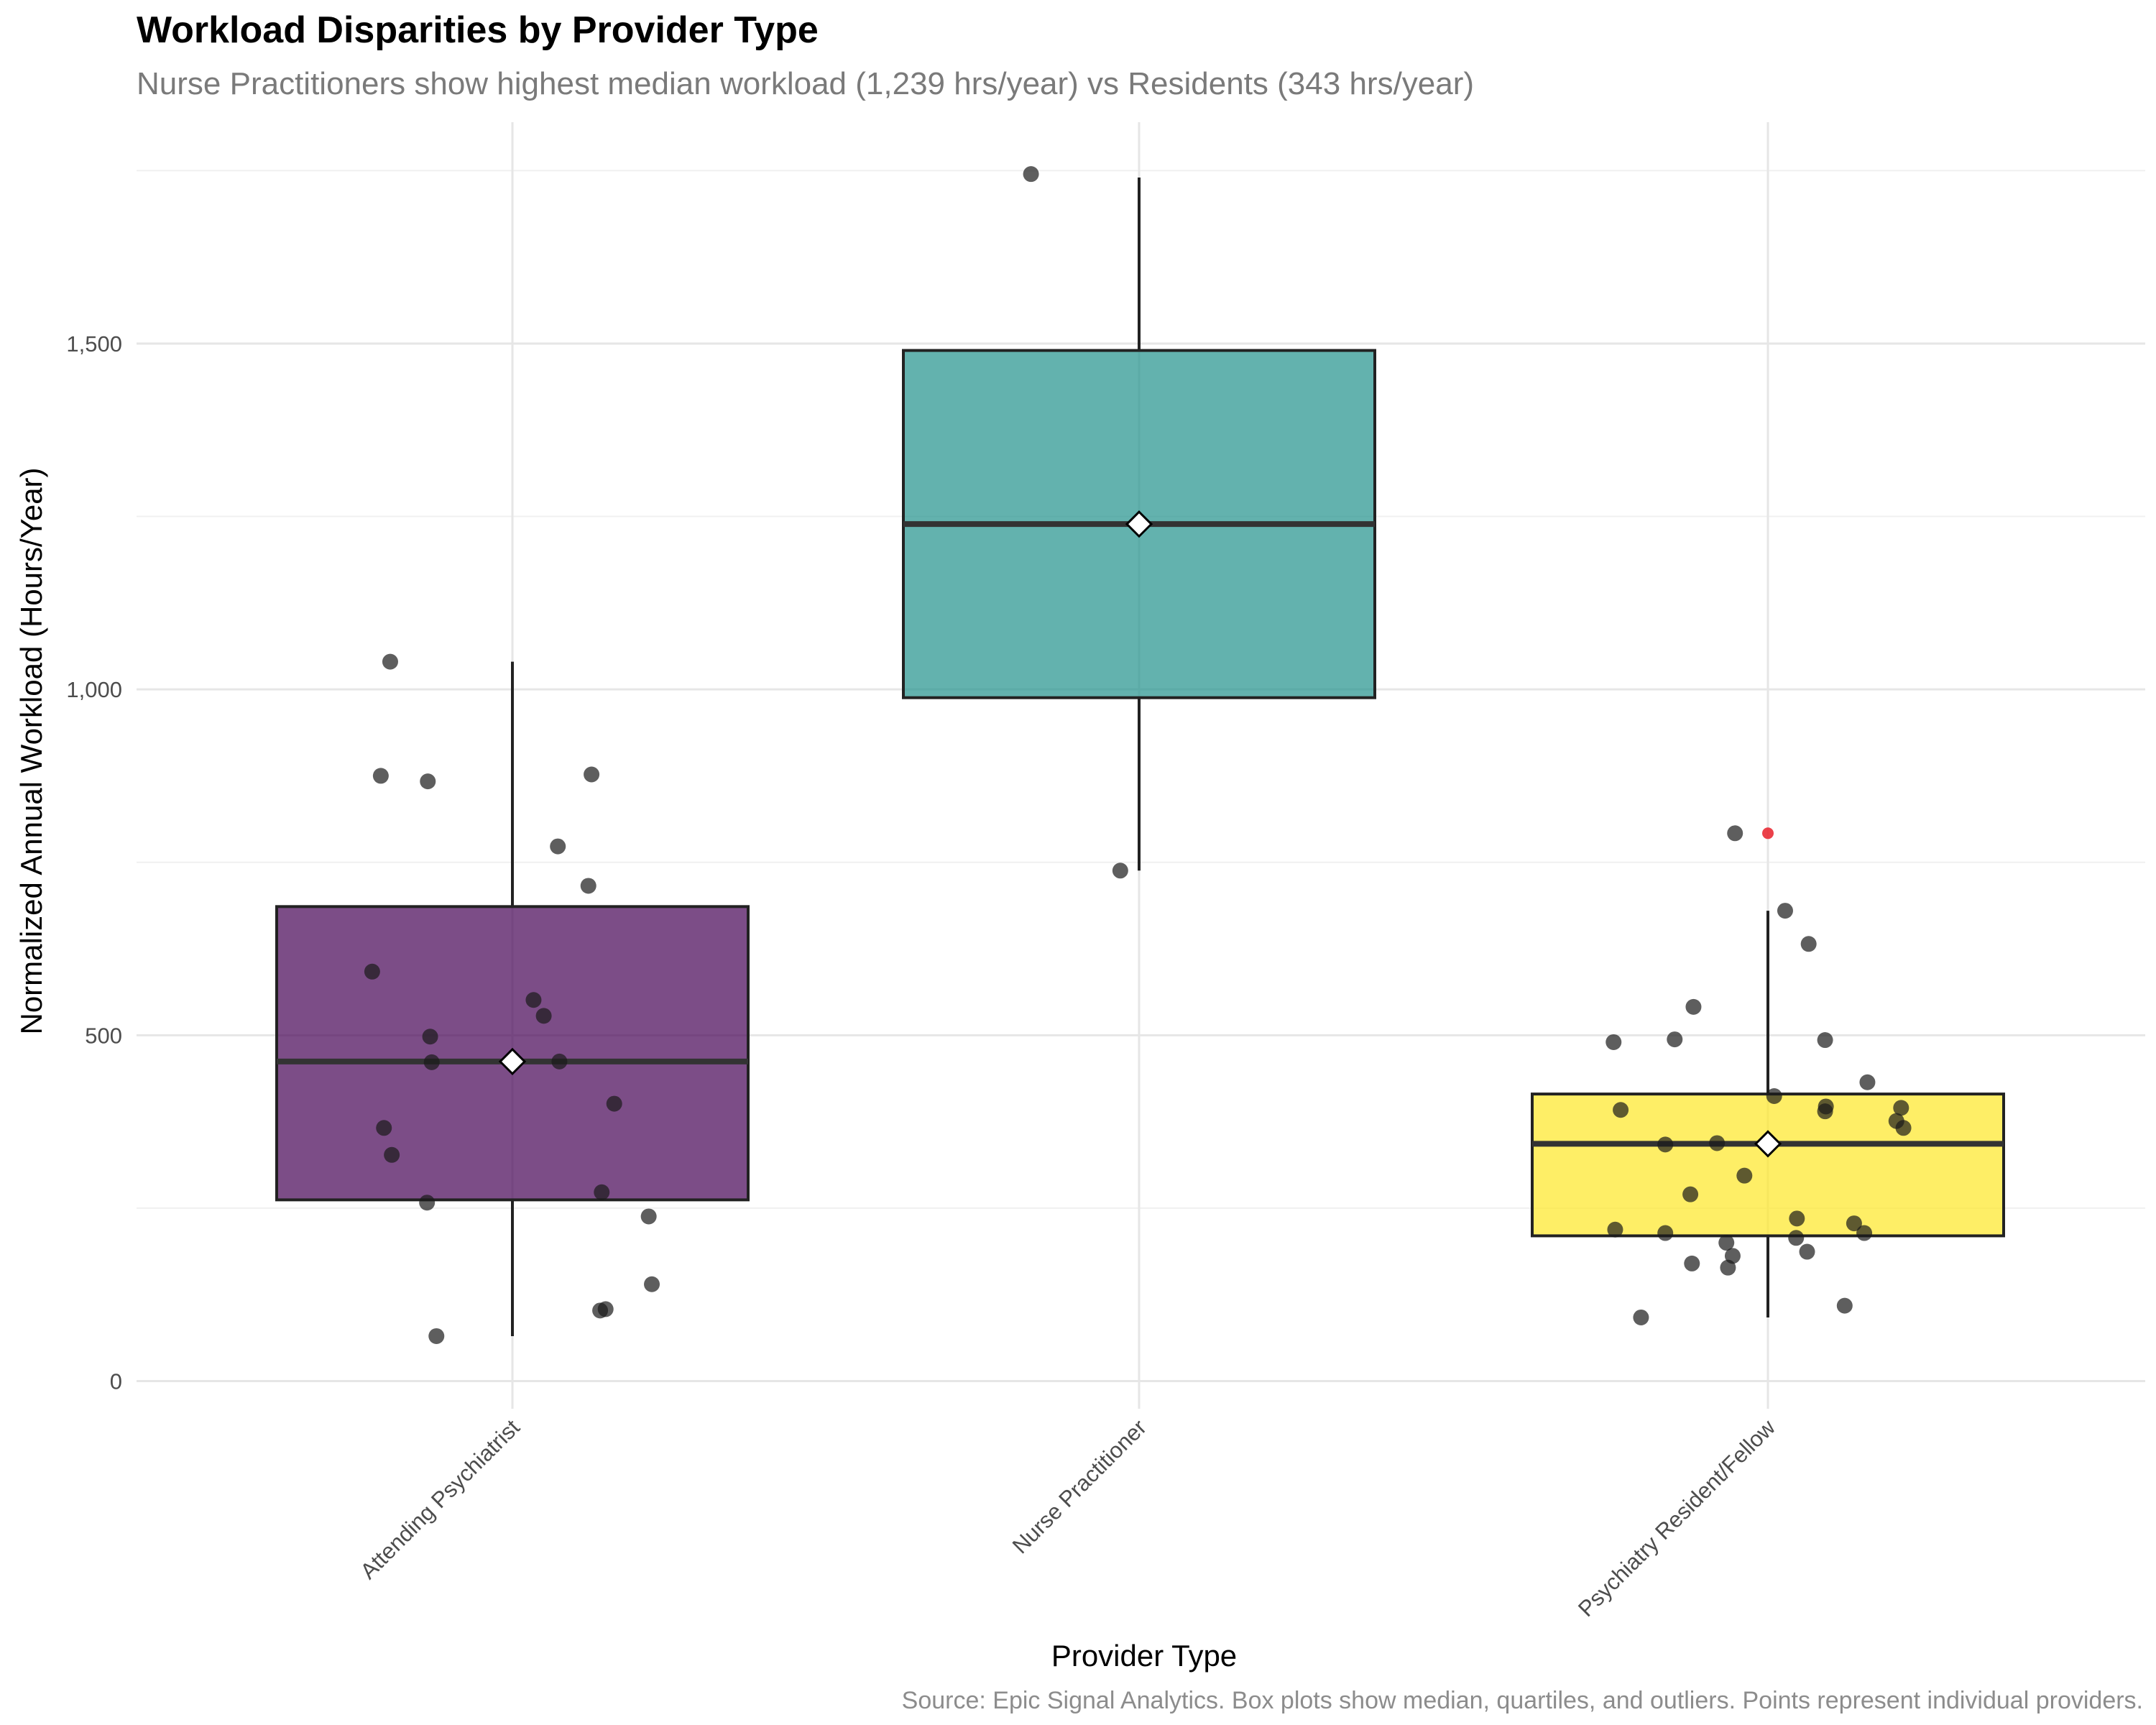  Describe the element at coordinates (94, 343) in the screenshot. I see `y-tick-label: 1,500` at that location.